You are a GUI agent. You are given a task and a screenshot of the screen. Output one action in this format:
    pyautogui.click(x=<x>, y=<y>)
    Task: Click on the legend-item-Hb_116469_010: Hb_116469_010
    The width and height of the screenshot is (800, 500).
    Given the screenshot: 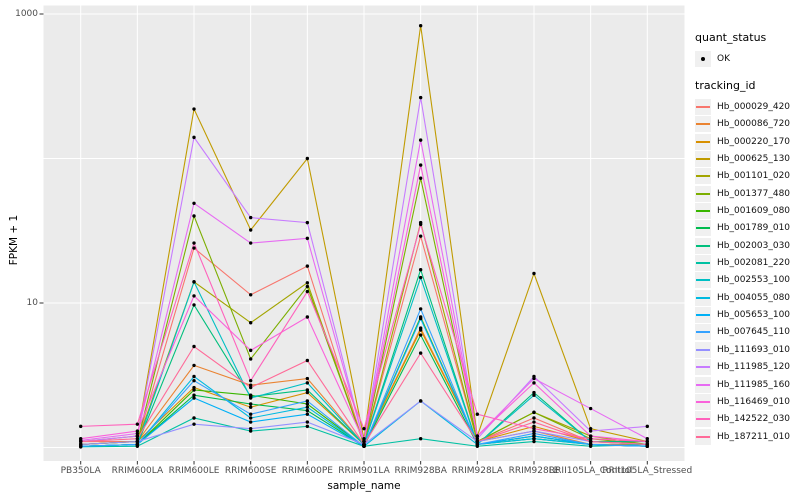 What is the action you would take?
    pyautogui.click(x=747, y=401)
    